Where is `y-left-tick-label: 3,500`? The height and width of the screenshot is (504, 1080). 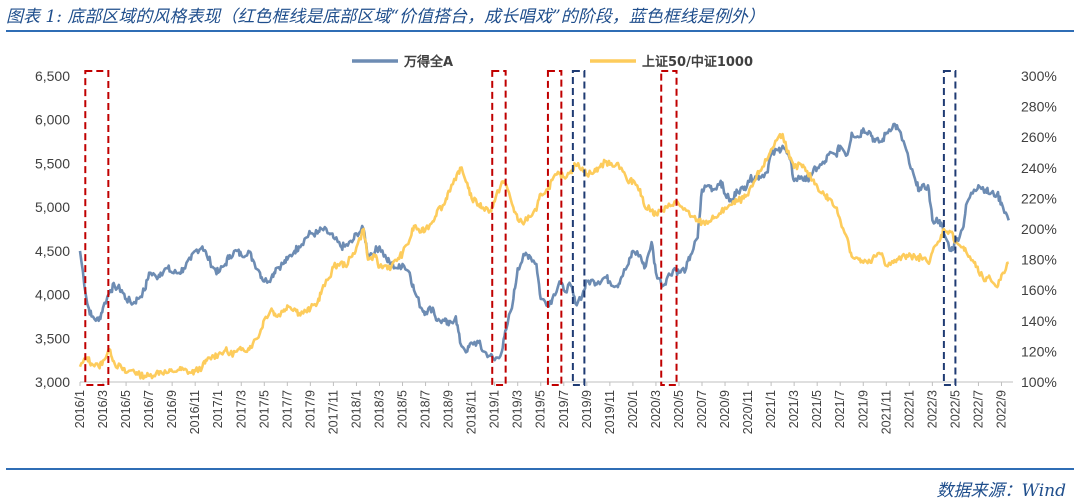 y-left-tick-label: 3,500 is located at coordinates (52, 338).